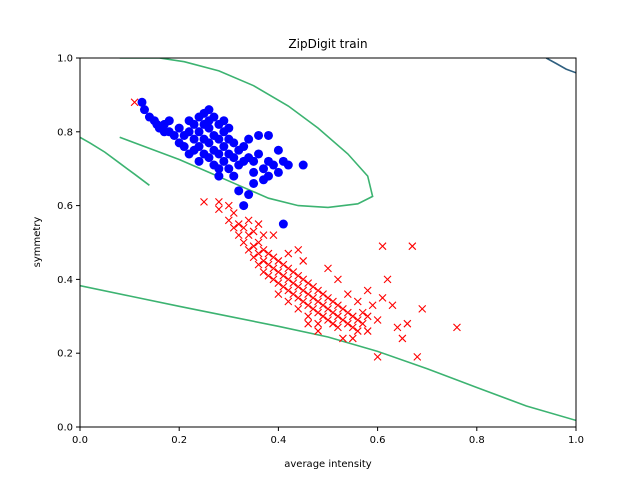 This screenshot has height=480, width=640. I want to click on x-tick-label: 0.2, so click(179, 440).